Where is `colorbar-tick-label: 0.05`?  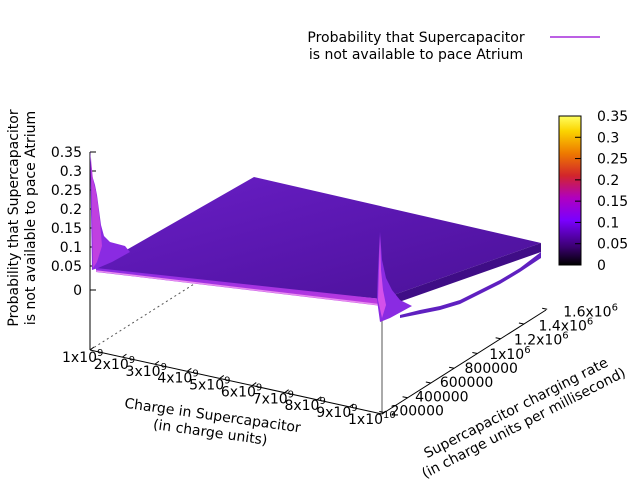
colorbar-tick-label: 0.05 is located at coordinates (612, 245).